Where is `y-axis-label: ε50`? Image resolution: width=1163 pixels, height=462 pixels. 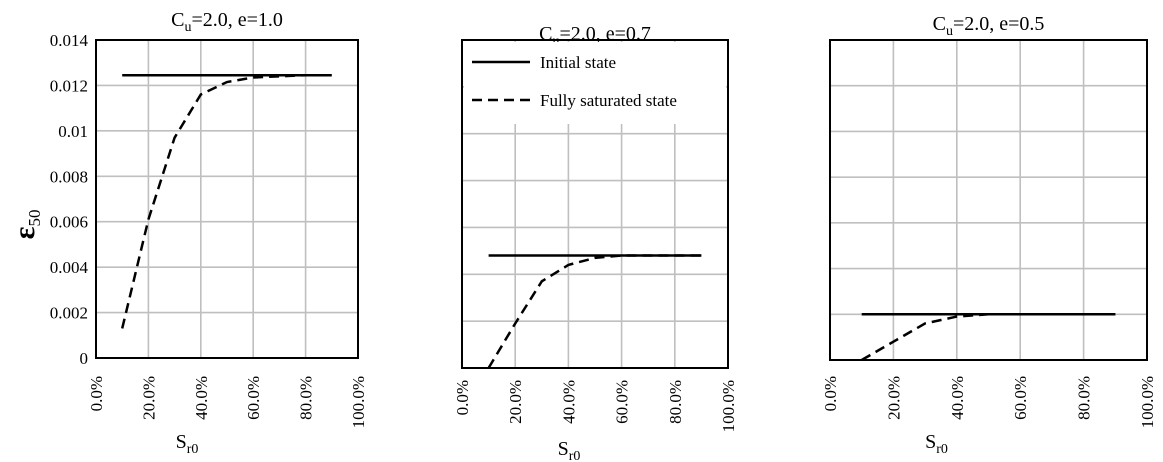
y-axis-label: ε50 is located at coordinates (26, 225).